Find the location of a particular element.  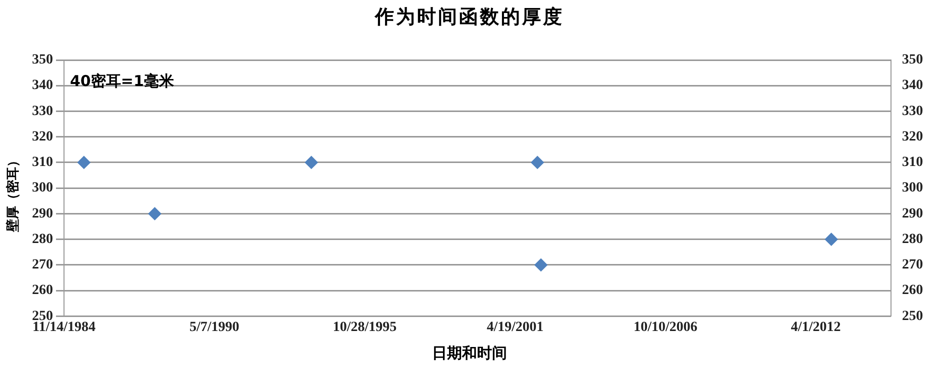

y-tick-label: 260 is located at coordinates (42, 290).